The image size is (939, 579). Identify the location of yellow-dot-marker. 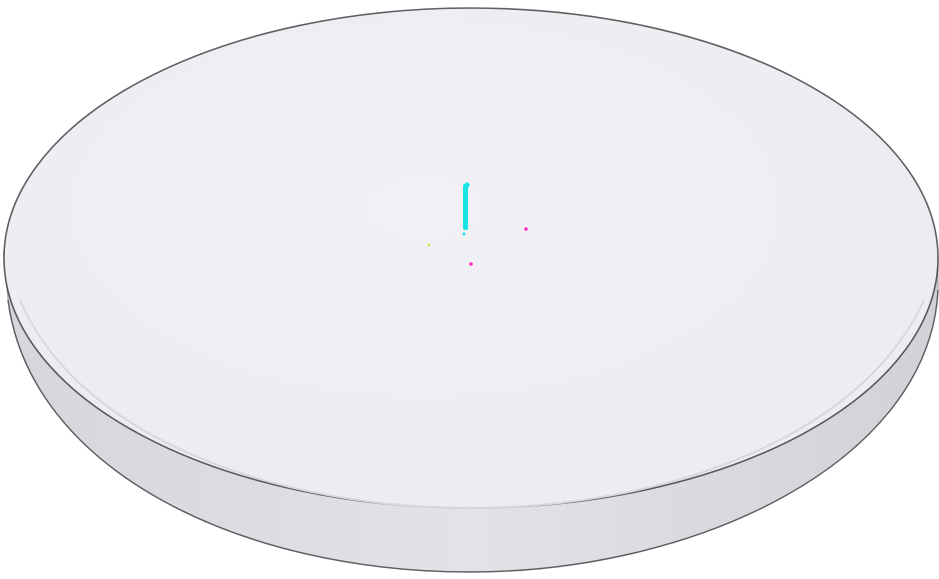
(429, 245).